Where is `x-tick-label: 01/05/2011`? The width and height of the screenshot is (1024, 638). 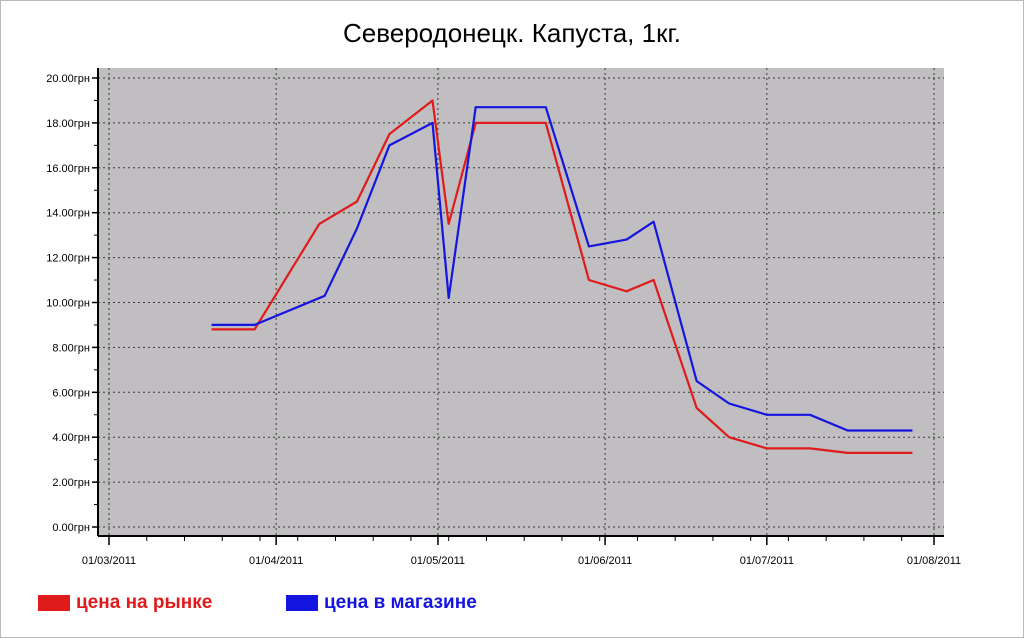
x-tick-label: 01/05/2011 is located at coordinates (438, 561).